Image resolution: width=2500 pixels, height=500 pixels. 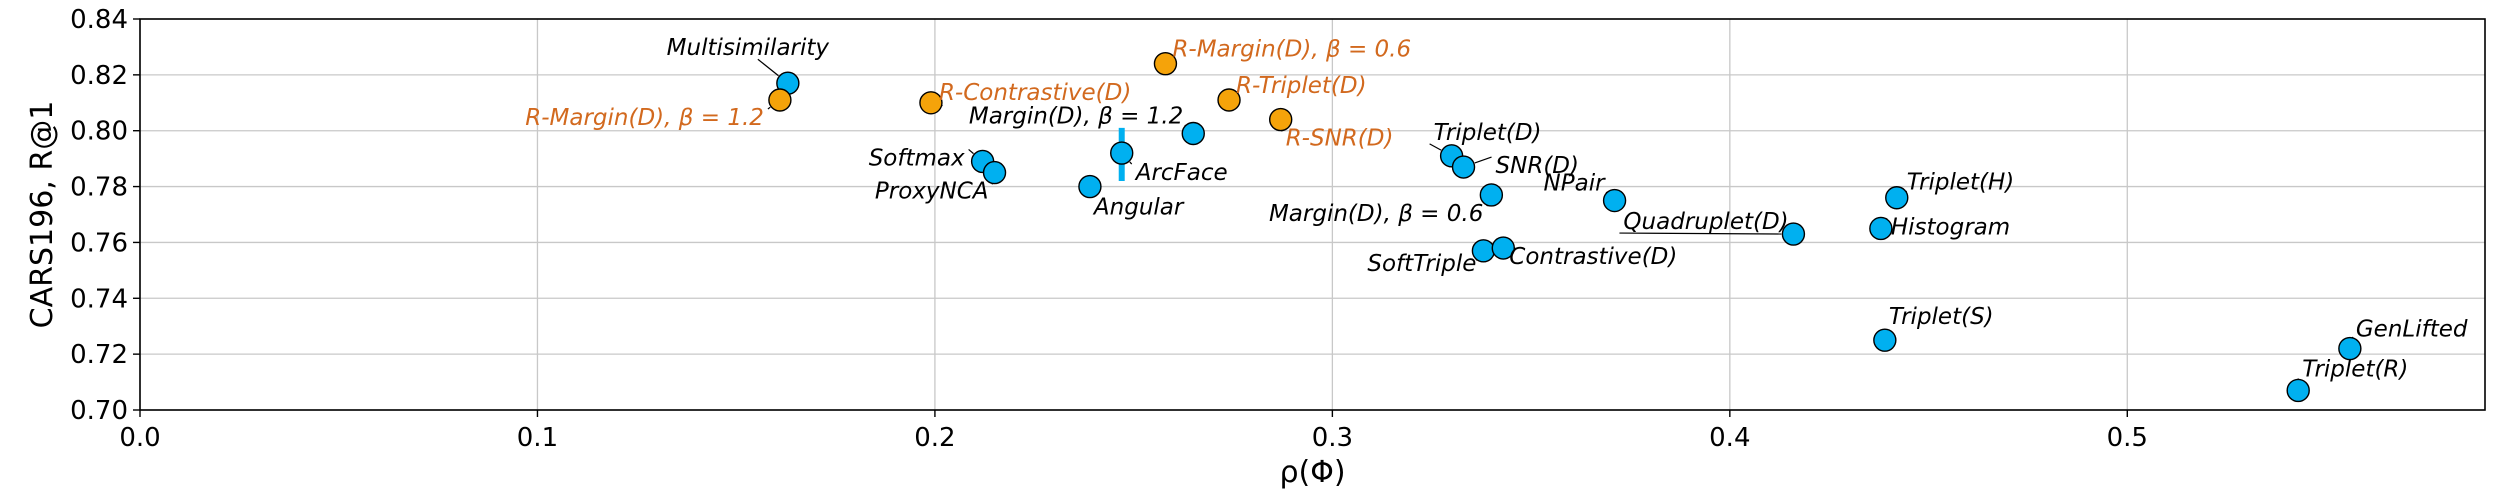 What do you see at coordinates (1700, 233) in the screenshot?
I see `arrow-quadruplet-d` at bounding box center [1700, 233].